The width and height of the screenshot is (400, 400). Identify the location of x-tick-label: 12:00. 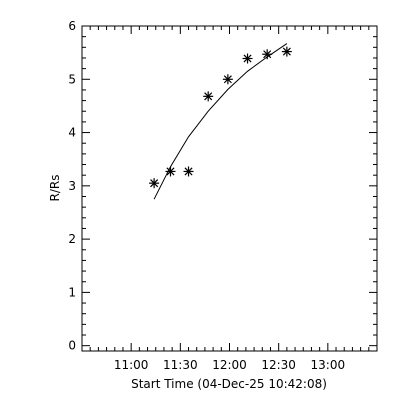
(229, 365).